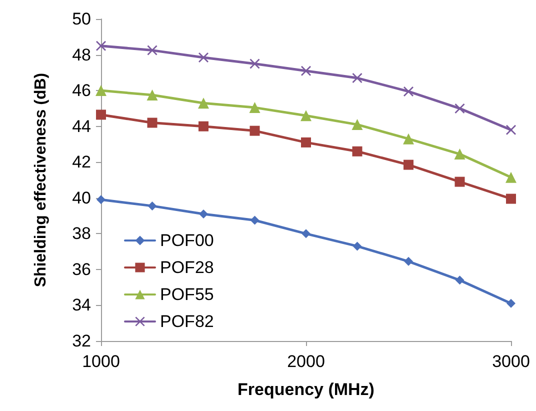 Image resolution: width=536 pixels, height=411 pixels. I want to click on y-tick-label: 38, so click(81, 234).